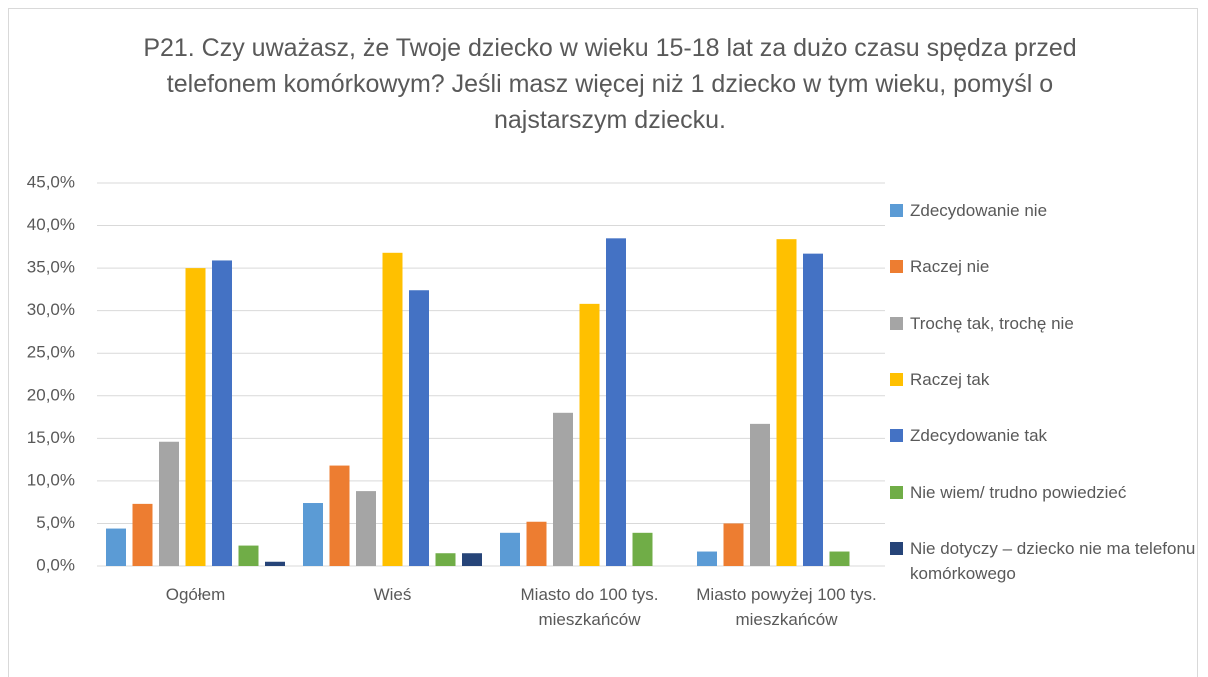 This screenshot has height=677, width=1208. I want to click on y-tick-label: 40,0%, so click(51, 224).